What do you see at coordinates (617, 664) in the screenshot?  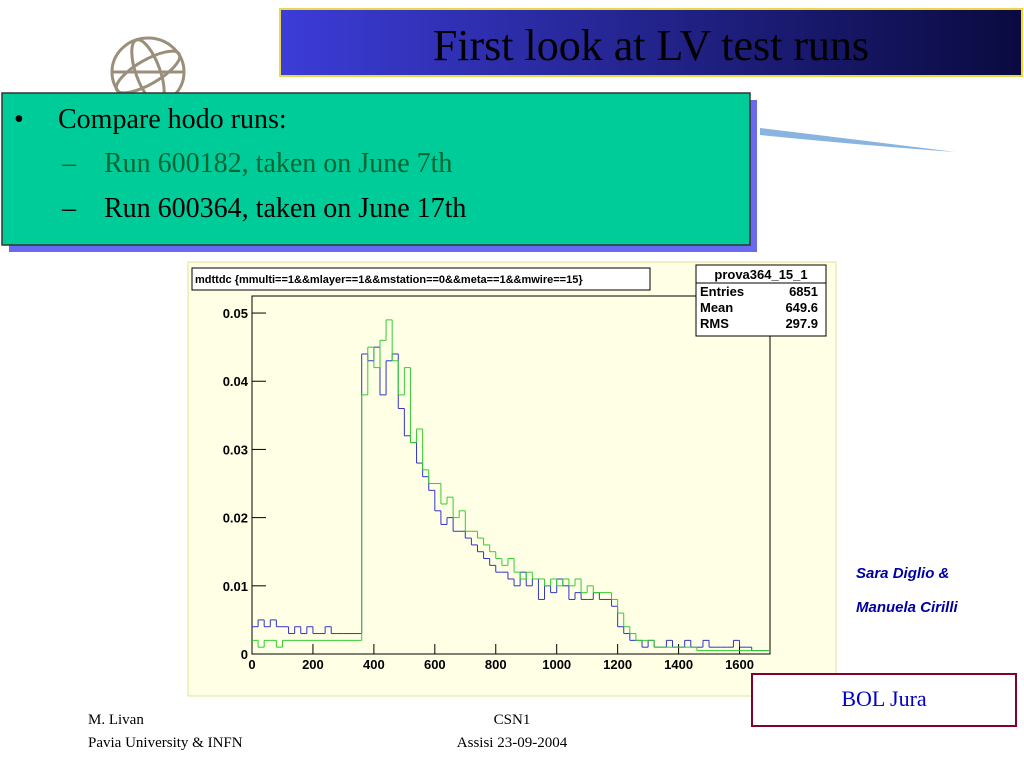 I see `x-tick-label: 1200` at bounding box center [617, 664].